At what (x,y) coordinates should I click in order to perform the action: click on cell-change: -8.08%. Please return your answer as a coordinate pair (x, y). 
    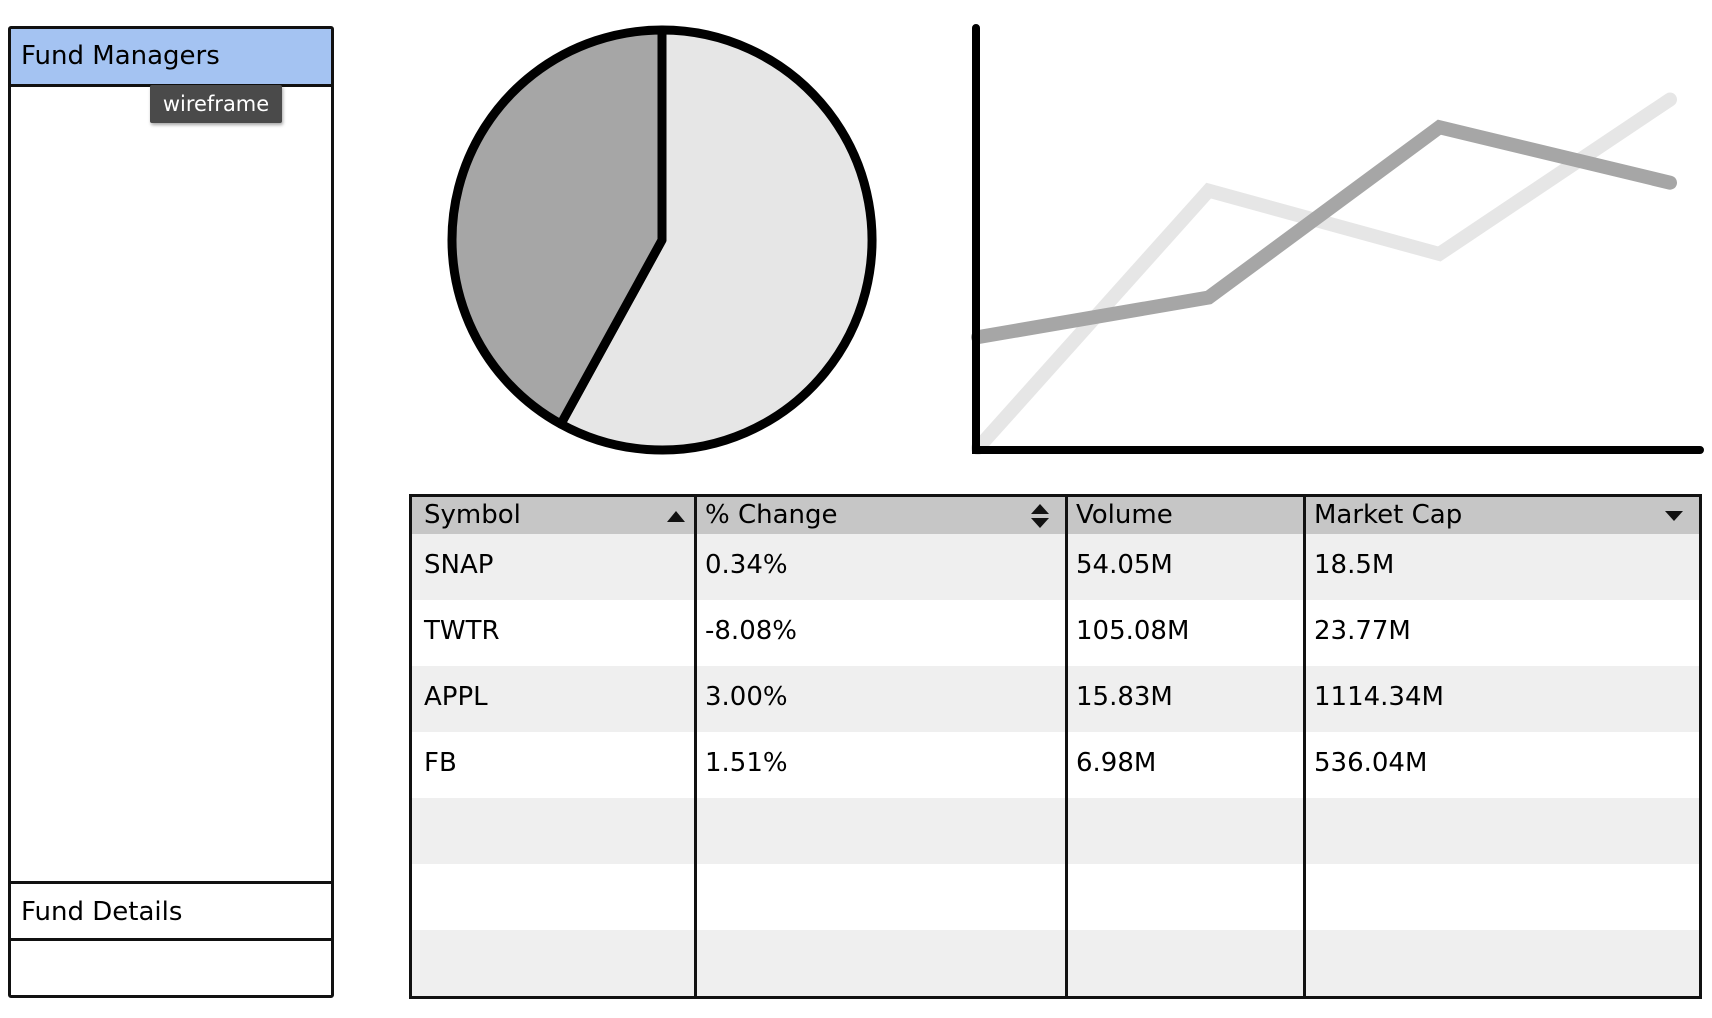
    Looking at the image, I should click on (751, 631).